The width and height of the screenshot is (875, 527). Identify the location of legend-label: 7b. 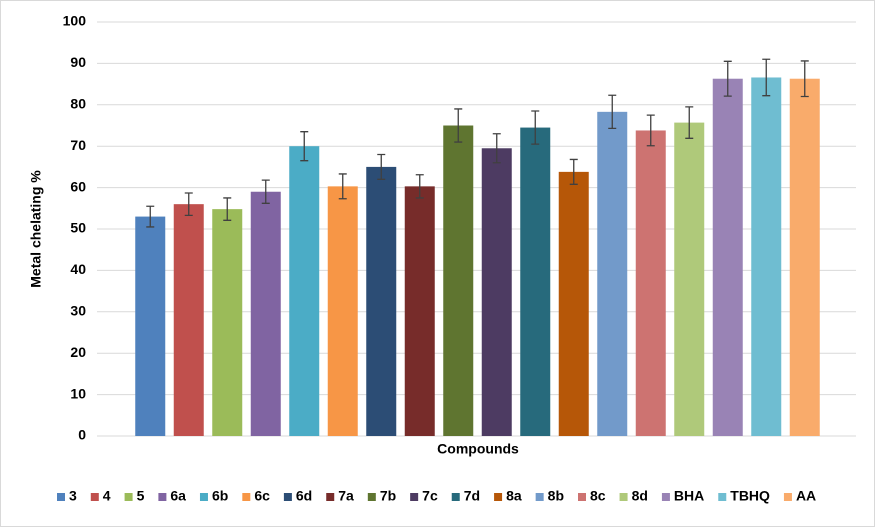
(388, 496).